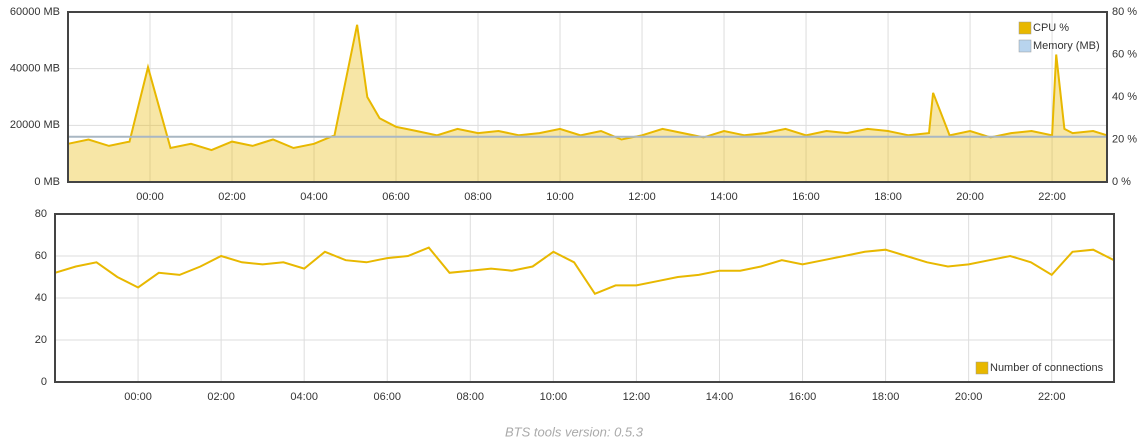 The image size is (1148, 441). I want to click on legend-label: Number of connections, so click(1047, 368).